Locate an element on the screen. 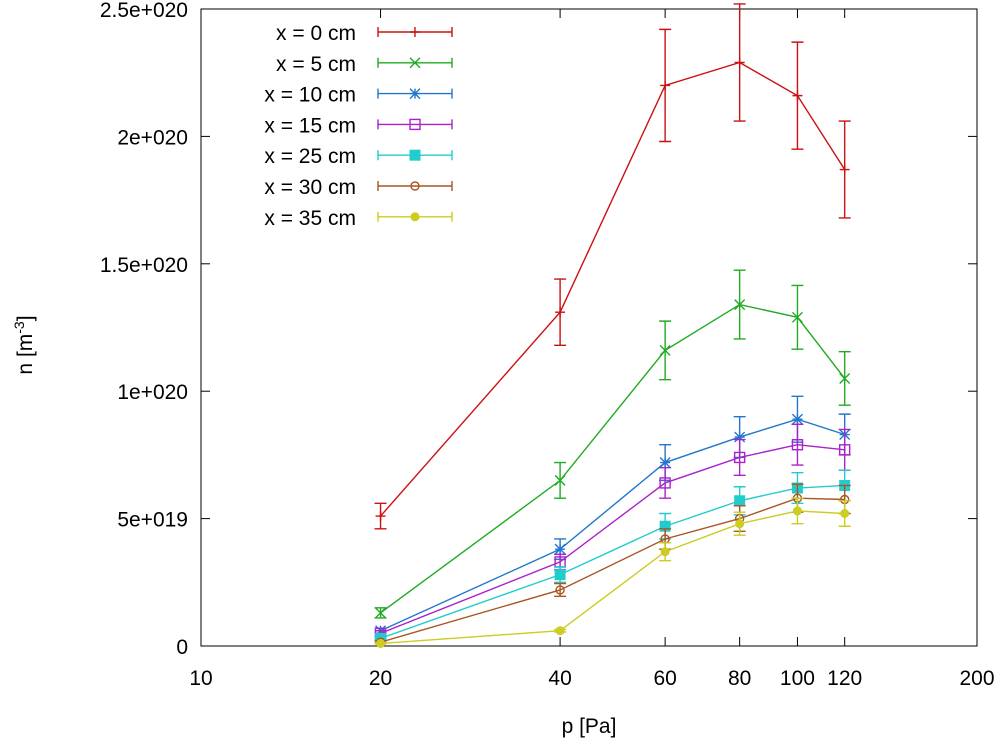 This screenshot has width=1000, height=753. x-tick-label: 120 is located at coordinates (844, 678).